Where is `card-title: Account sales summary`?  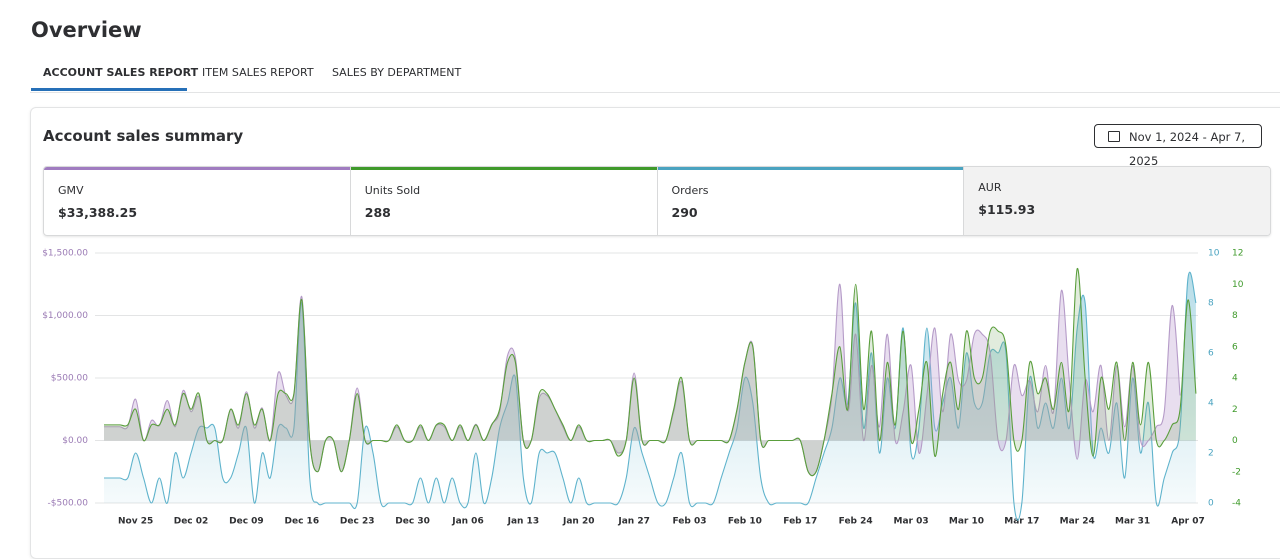
card-title: Account sales summary is located at coordinates (143, 136).